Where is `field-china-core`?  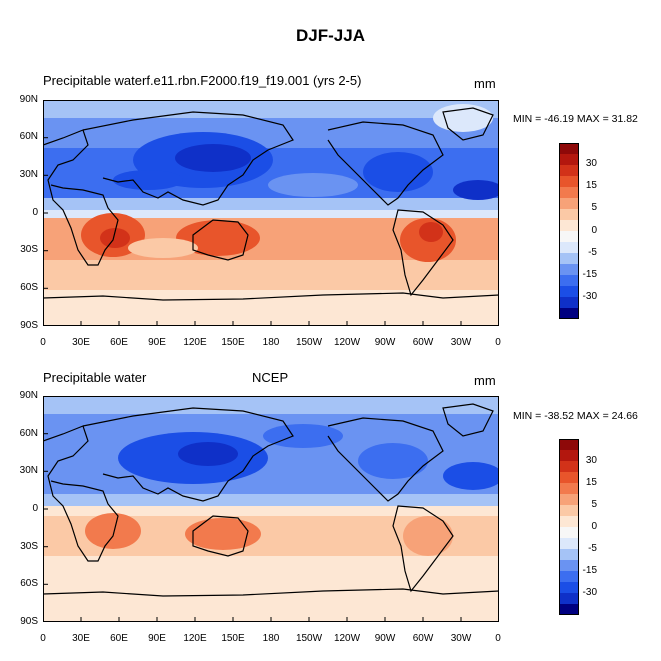 field-china-core is located at coordinates (148, 180).